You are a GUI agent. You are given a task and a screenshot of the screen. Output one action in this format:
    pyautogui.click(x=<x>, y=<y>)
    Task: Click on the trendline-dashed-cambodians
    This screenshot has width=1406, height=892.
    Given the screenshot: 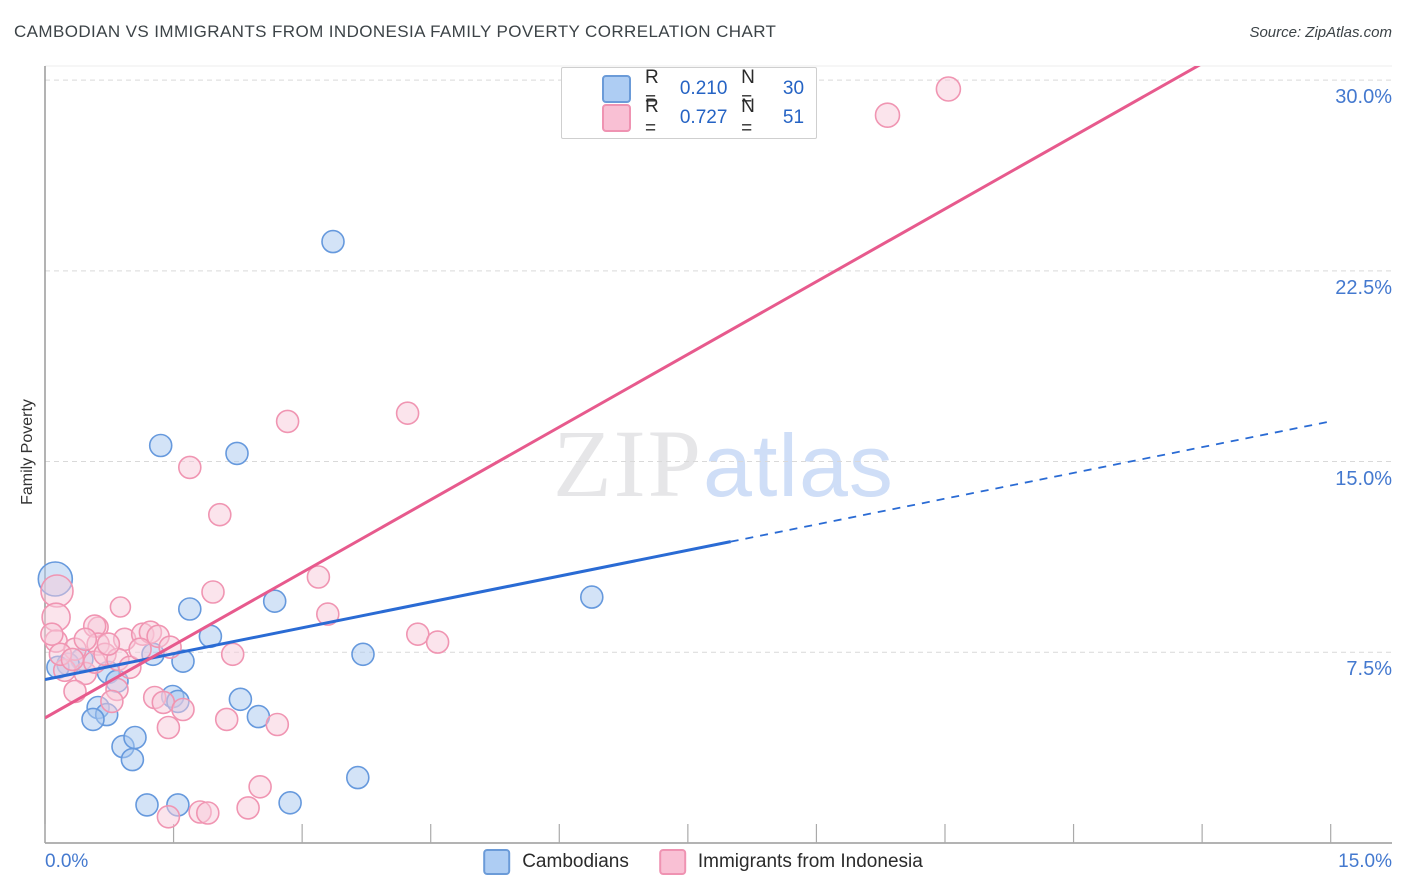 What is the action you would take?
    pyautogui.click(x=1030, y=481)
    